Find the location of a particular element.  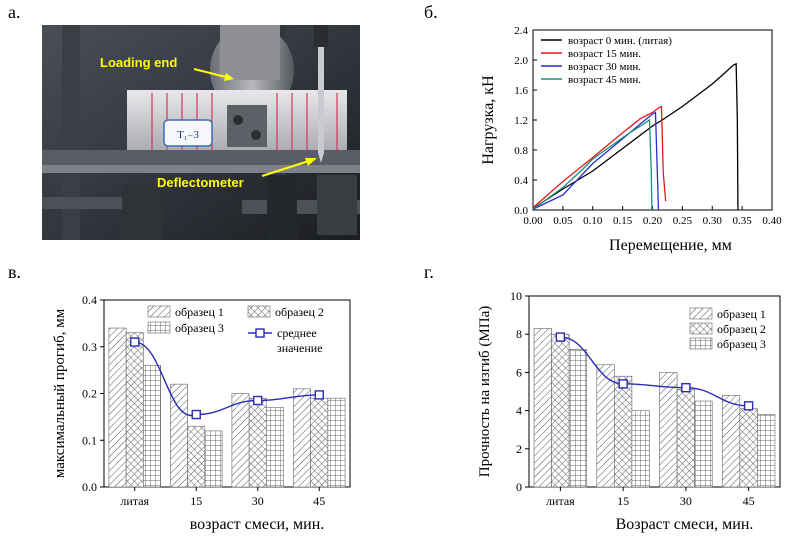

y-axis-label: Нагрузка, кН is located at coordinates (488, 120).